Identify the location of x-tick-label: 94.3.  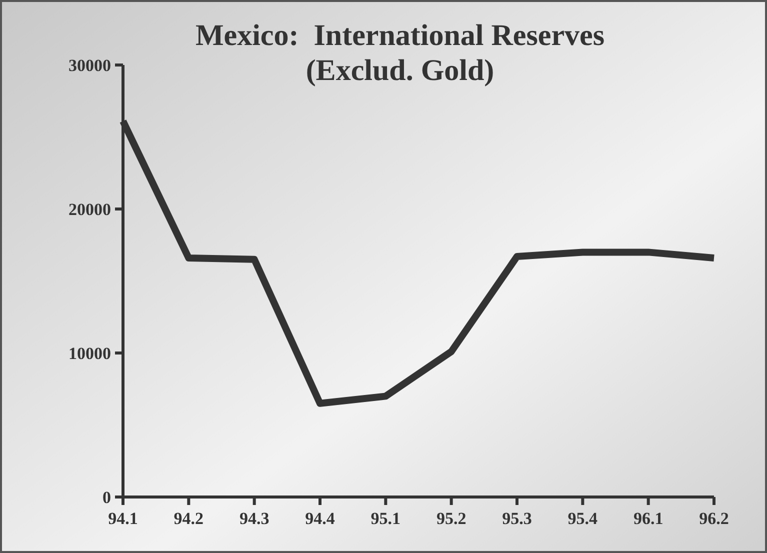
(254, 518).